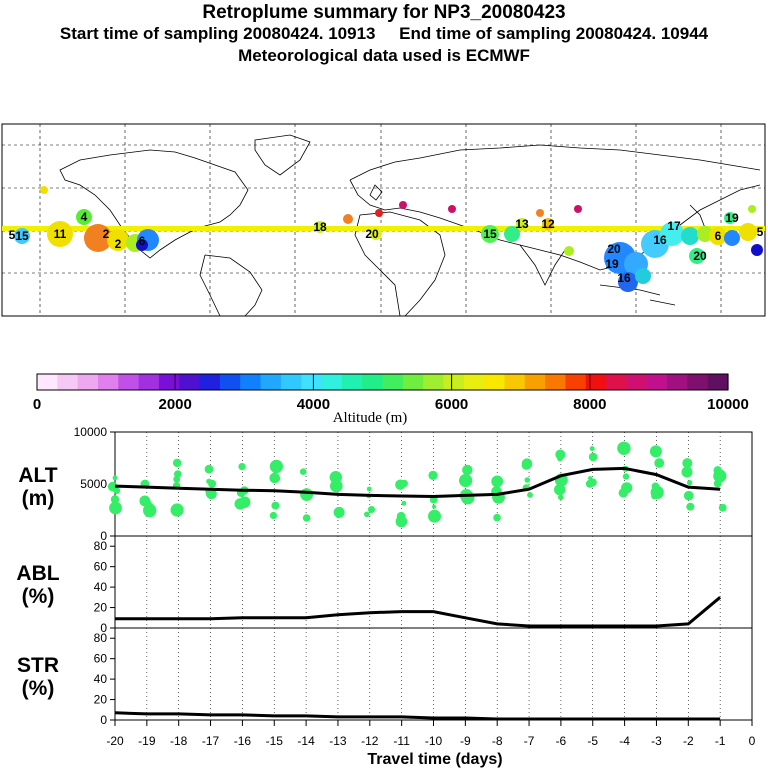 This screenshot has height=768, width=768. Describe the element at coordinates (760, 232) in the screenshot. I see `day-label: 5` at that location.